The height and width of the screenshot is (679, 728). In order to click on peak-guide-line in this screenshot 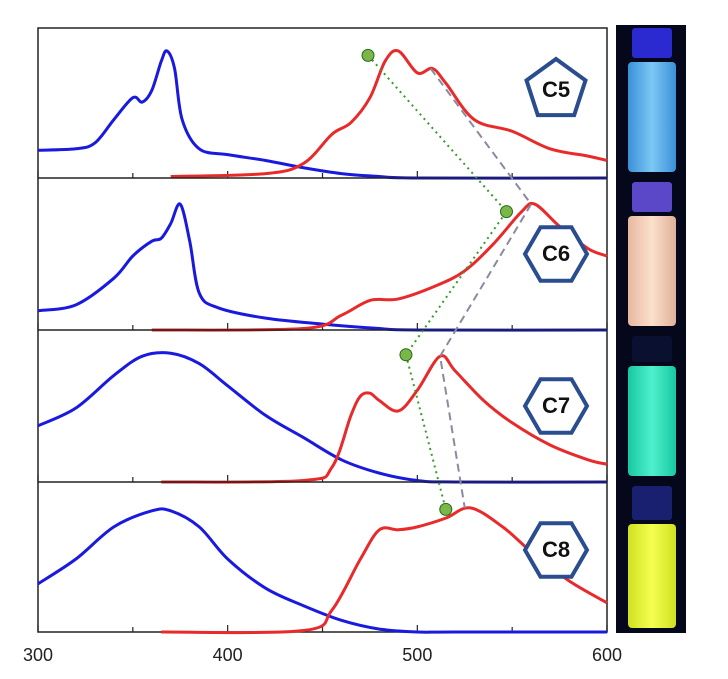, I will do `click(481, 288)`.